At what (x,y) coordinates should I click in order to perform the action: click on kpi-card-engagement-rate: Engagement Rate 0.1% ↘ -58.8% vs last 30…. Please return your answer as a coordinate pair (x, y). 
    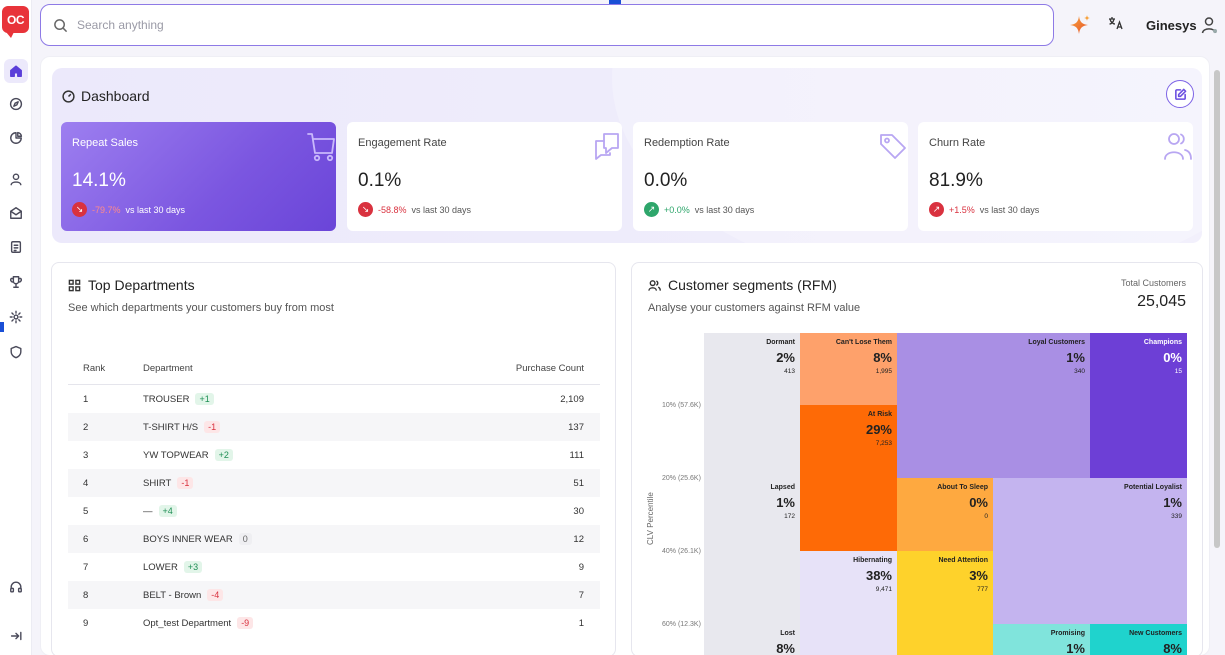
    Looking at the image, I should click on (484, 176).